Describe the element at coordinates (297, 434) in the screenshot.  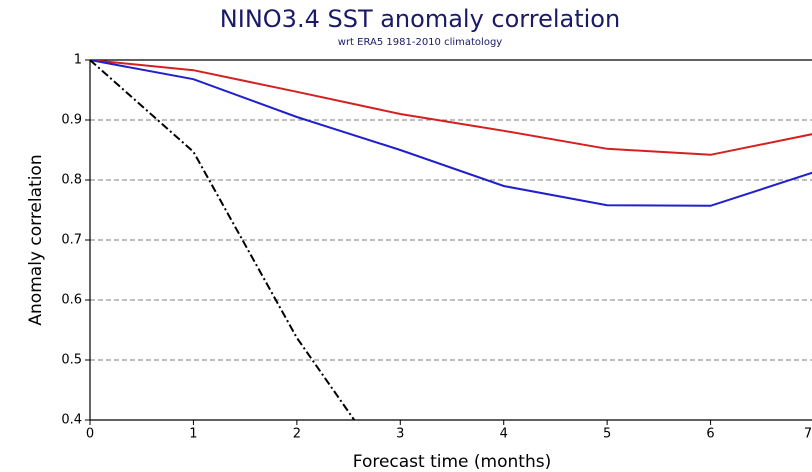
I see `x-tick-label: 2` at that location.